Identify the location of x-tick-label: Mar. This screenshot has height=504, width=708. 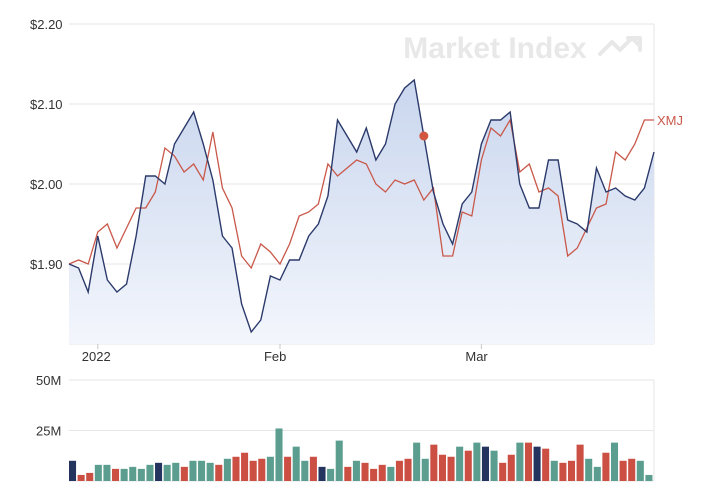
(476, 356).